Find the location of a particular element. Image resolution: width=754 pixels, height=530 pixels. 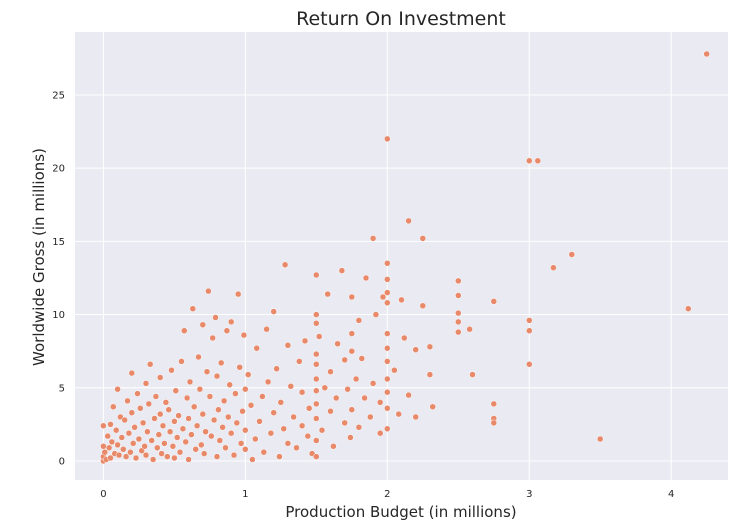

y-tick-label: 10 is located at coordinates (58, 315).